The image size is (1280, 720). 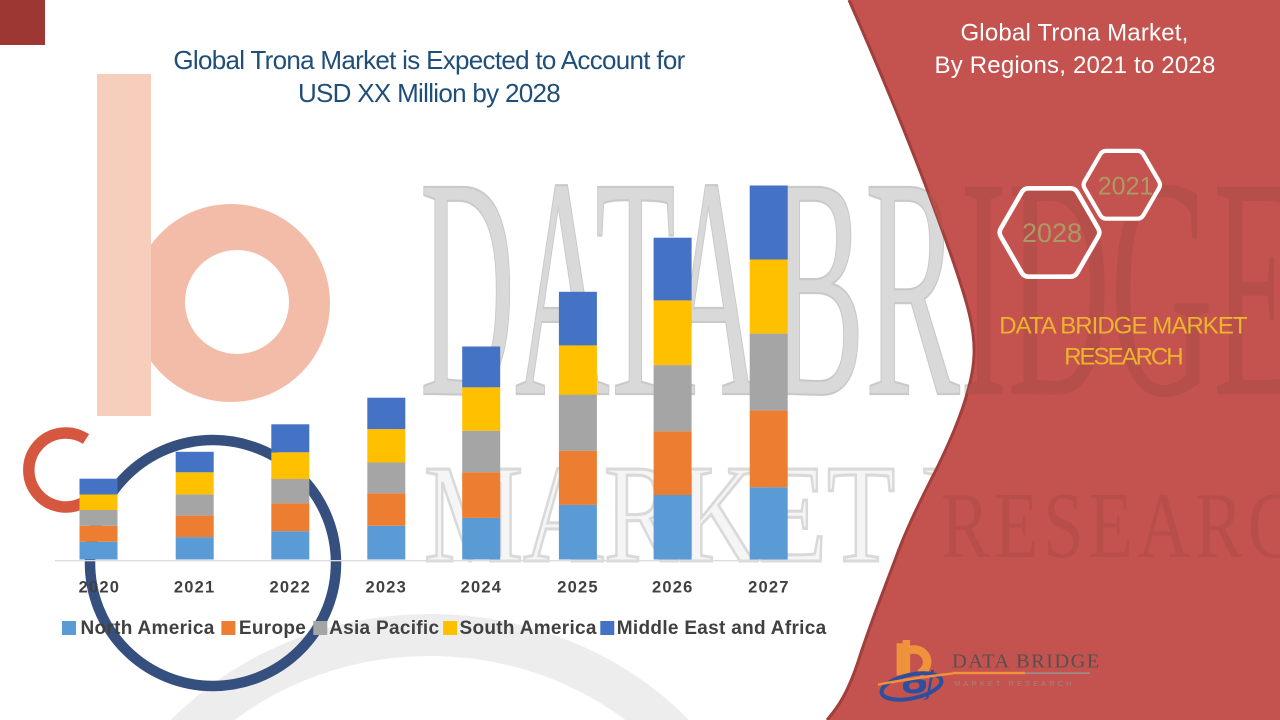 I want to click on svg-text: 2025, so click(x=578, y=588).